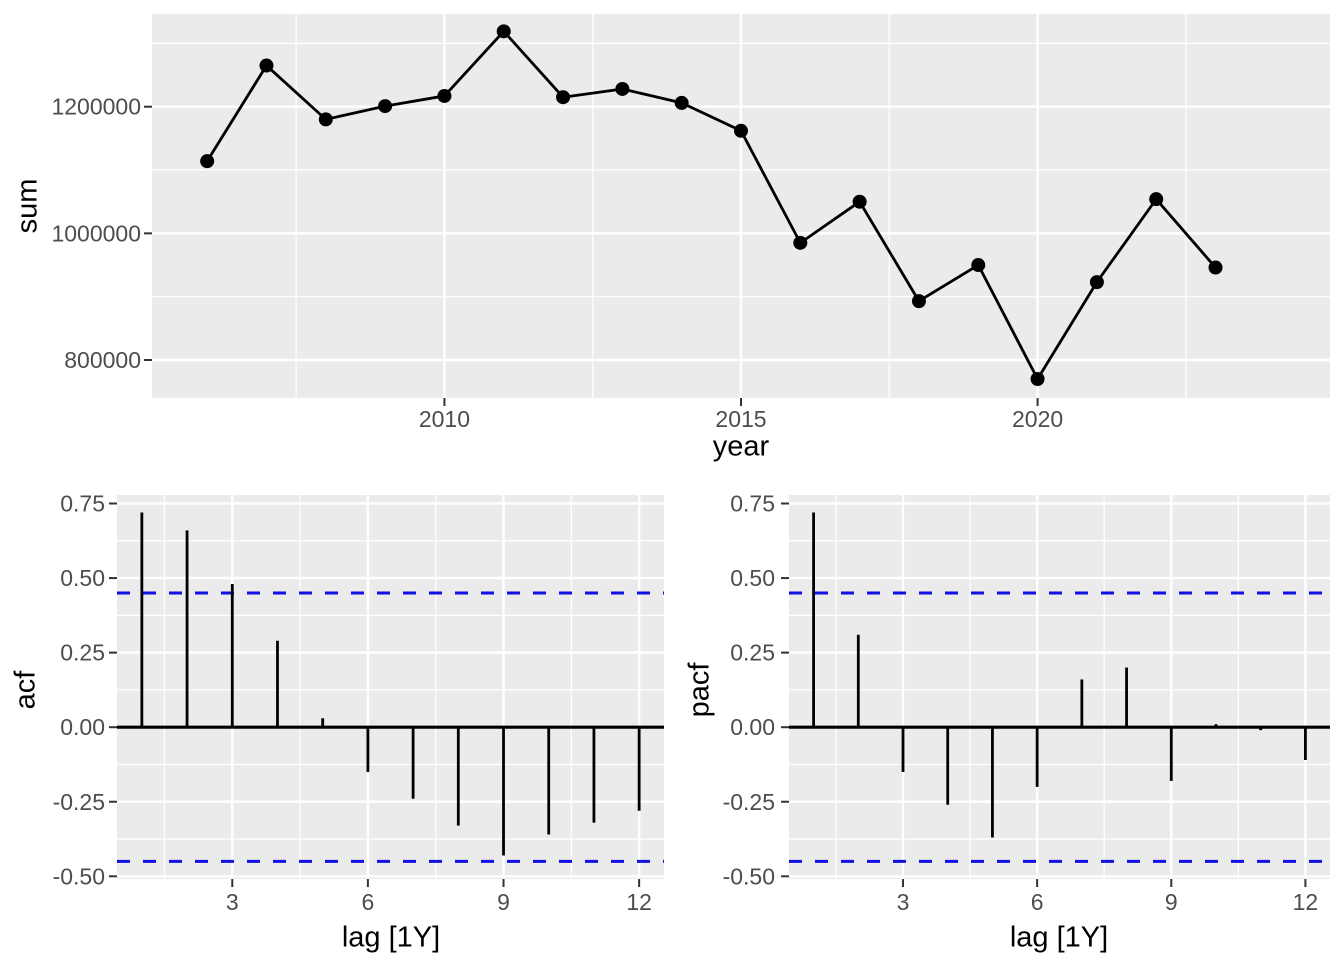 The width and height of the screenshot is (1344, 960). Describe the element at coordinates (96, 233) in the screenshot. I see `y-tick-label: 1000000` at that location.